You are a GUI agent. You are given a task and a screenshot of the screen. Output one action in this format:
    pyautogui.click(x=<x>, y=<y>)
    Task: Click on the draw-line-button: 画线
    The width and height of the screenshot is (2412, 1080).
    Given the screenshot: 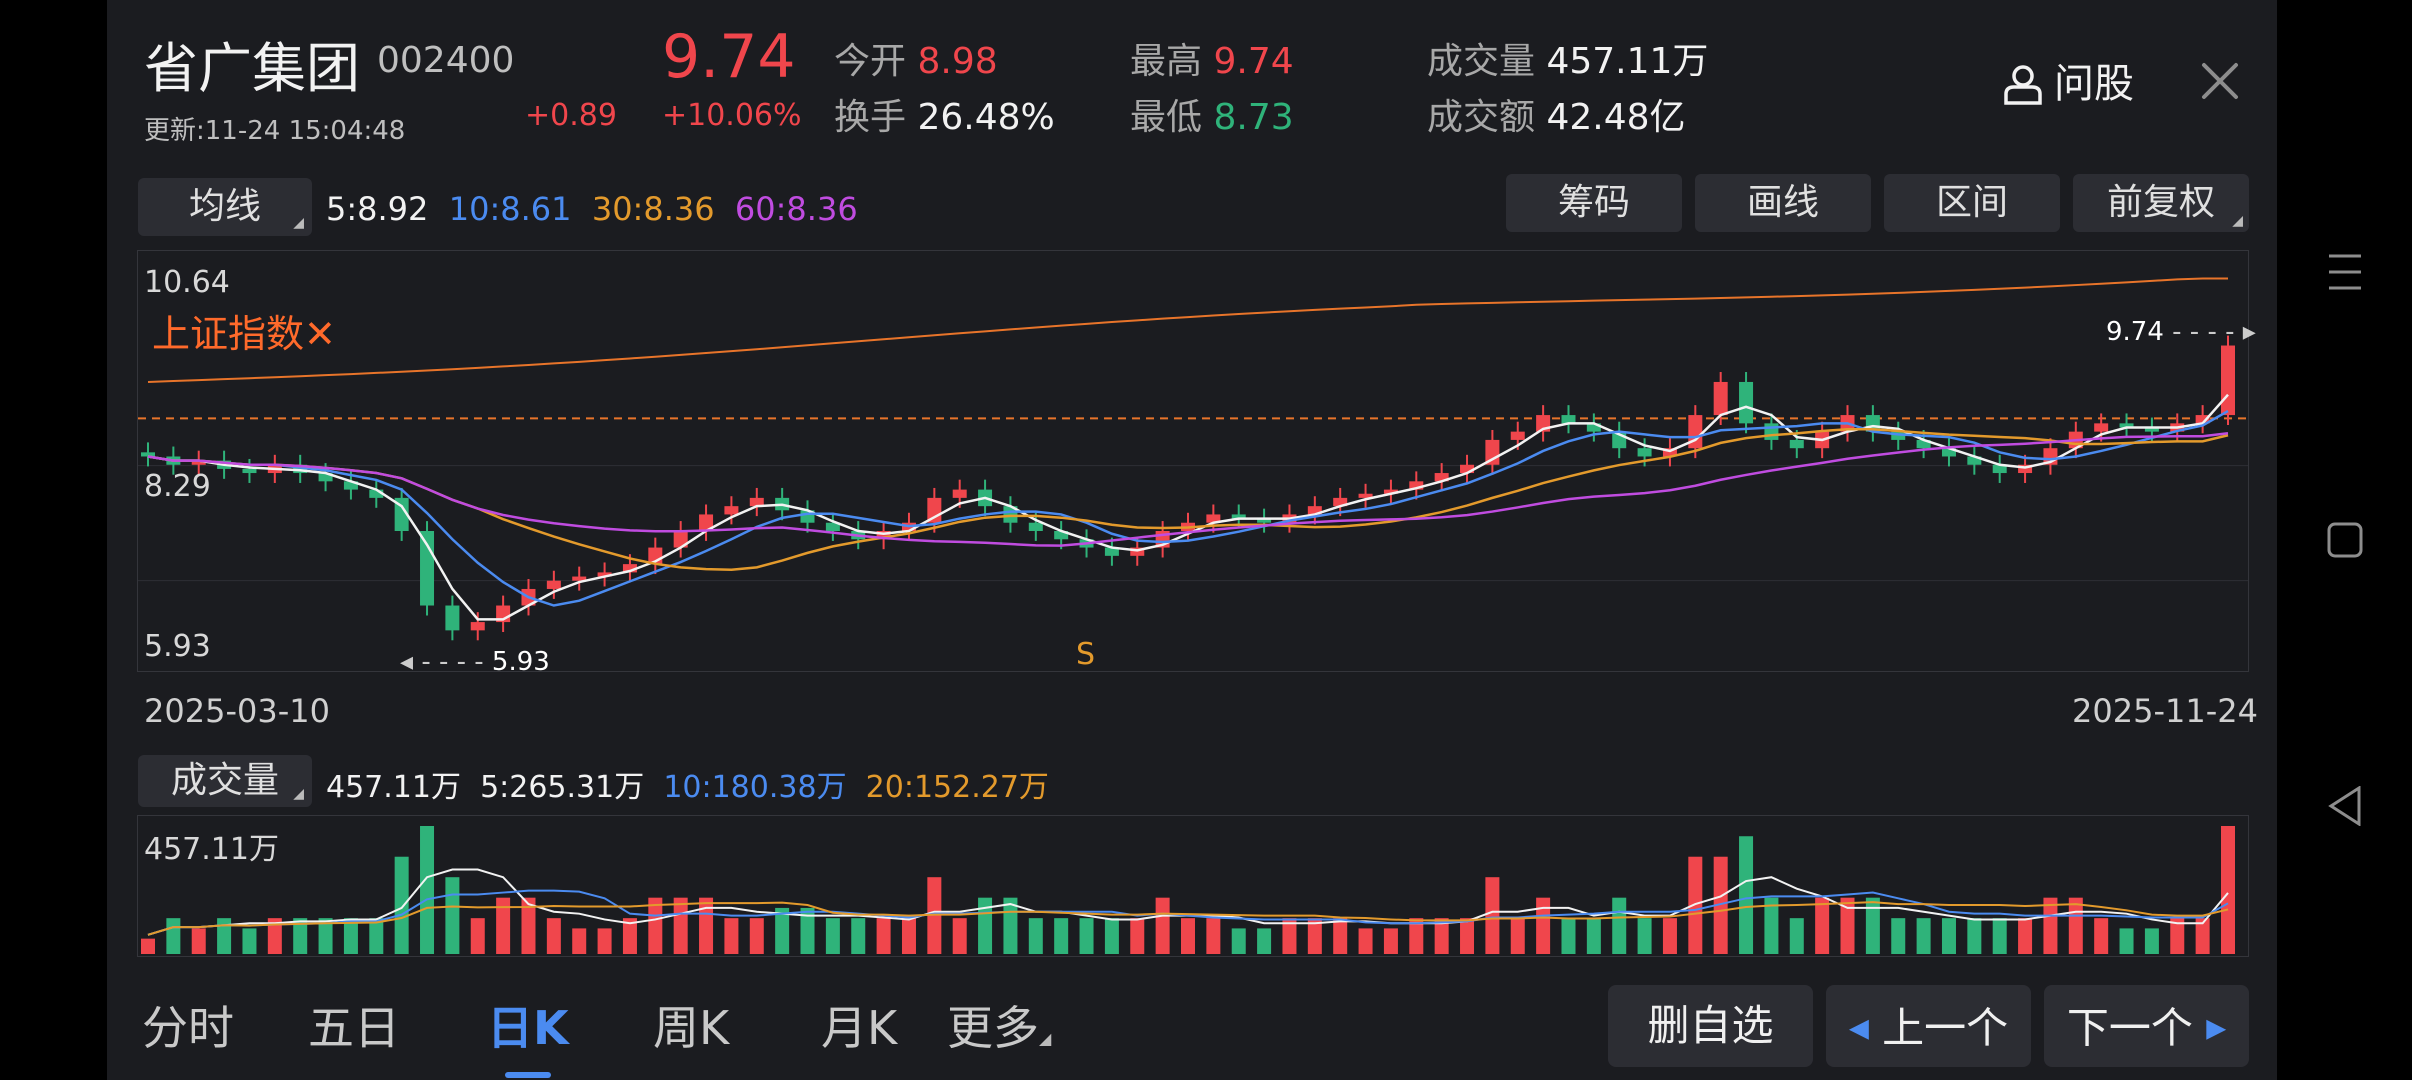 What is the action you would take?
    pyautogui.click(x=1783, y=203)
    